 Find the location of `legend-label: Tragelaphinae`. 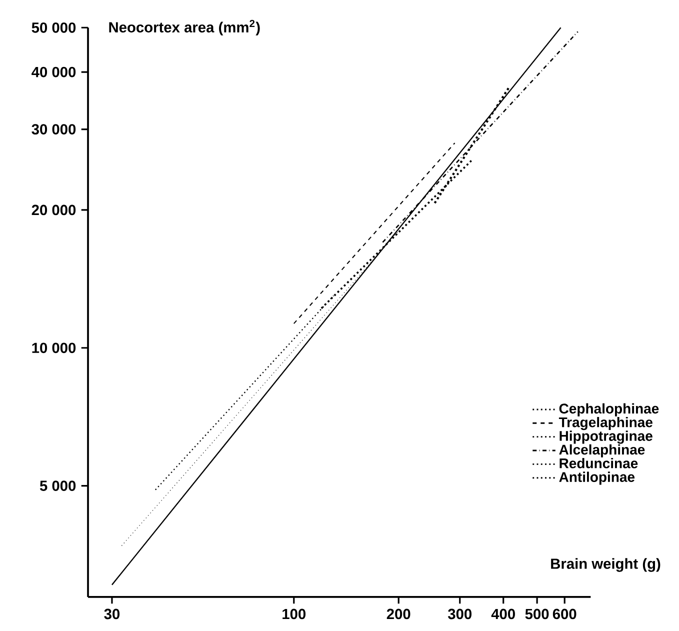

legend-label: Tragelaphinae is located at coordinates (605, 423).